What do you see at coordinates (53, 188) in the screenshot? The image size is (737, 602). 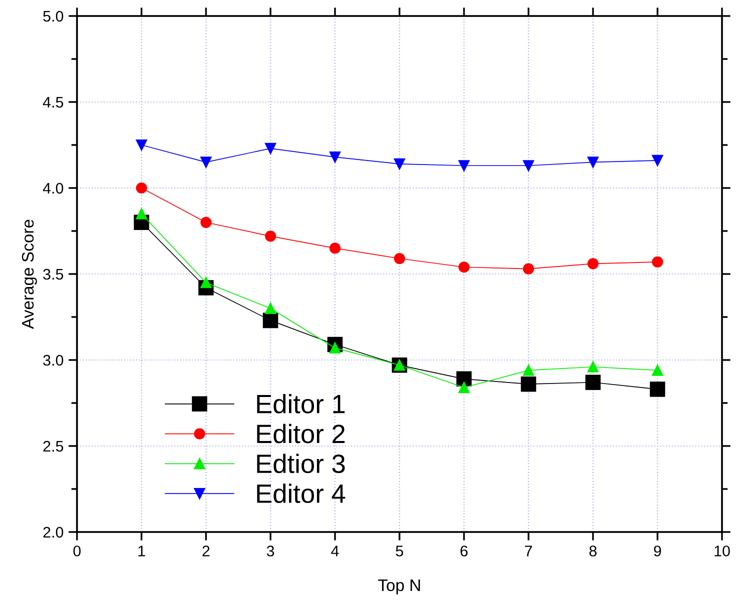 I see `y-tick-label: 4.0` at bounding box center [53, 188].